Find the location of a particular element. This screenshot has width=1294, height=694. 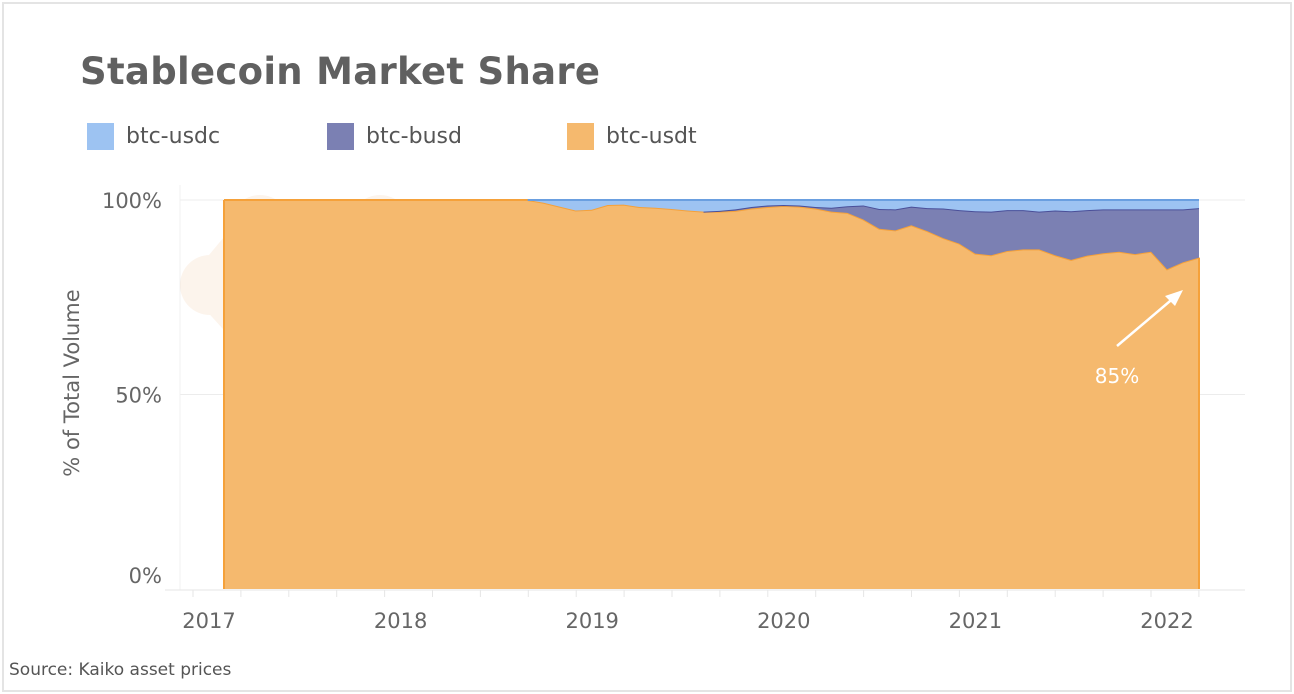

legend-label-btc-usdt: btc-usdt is located at coordinates (651, 136).